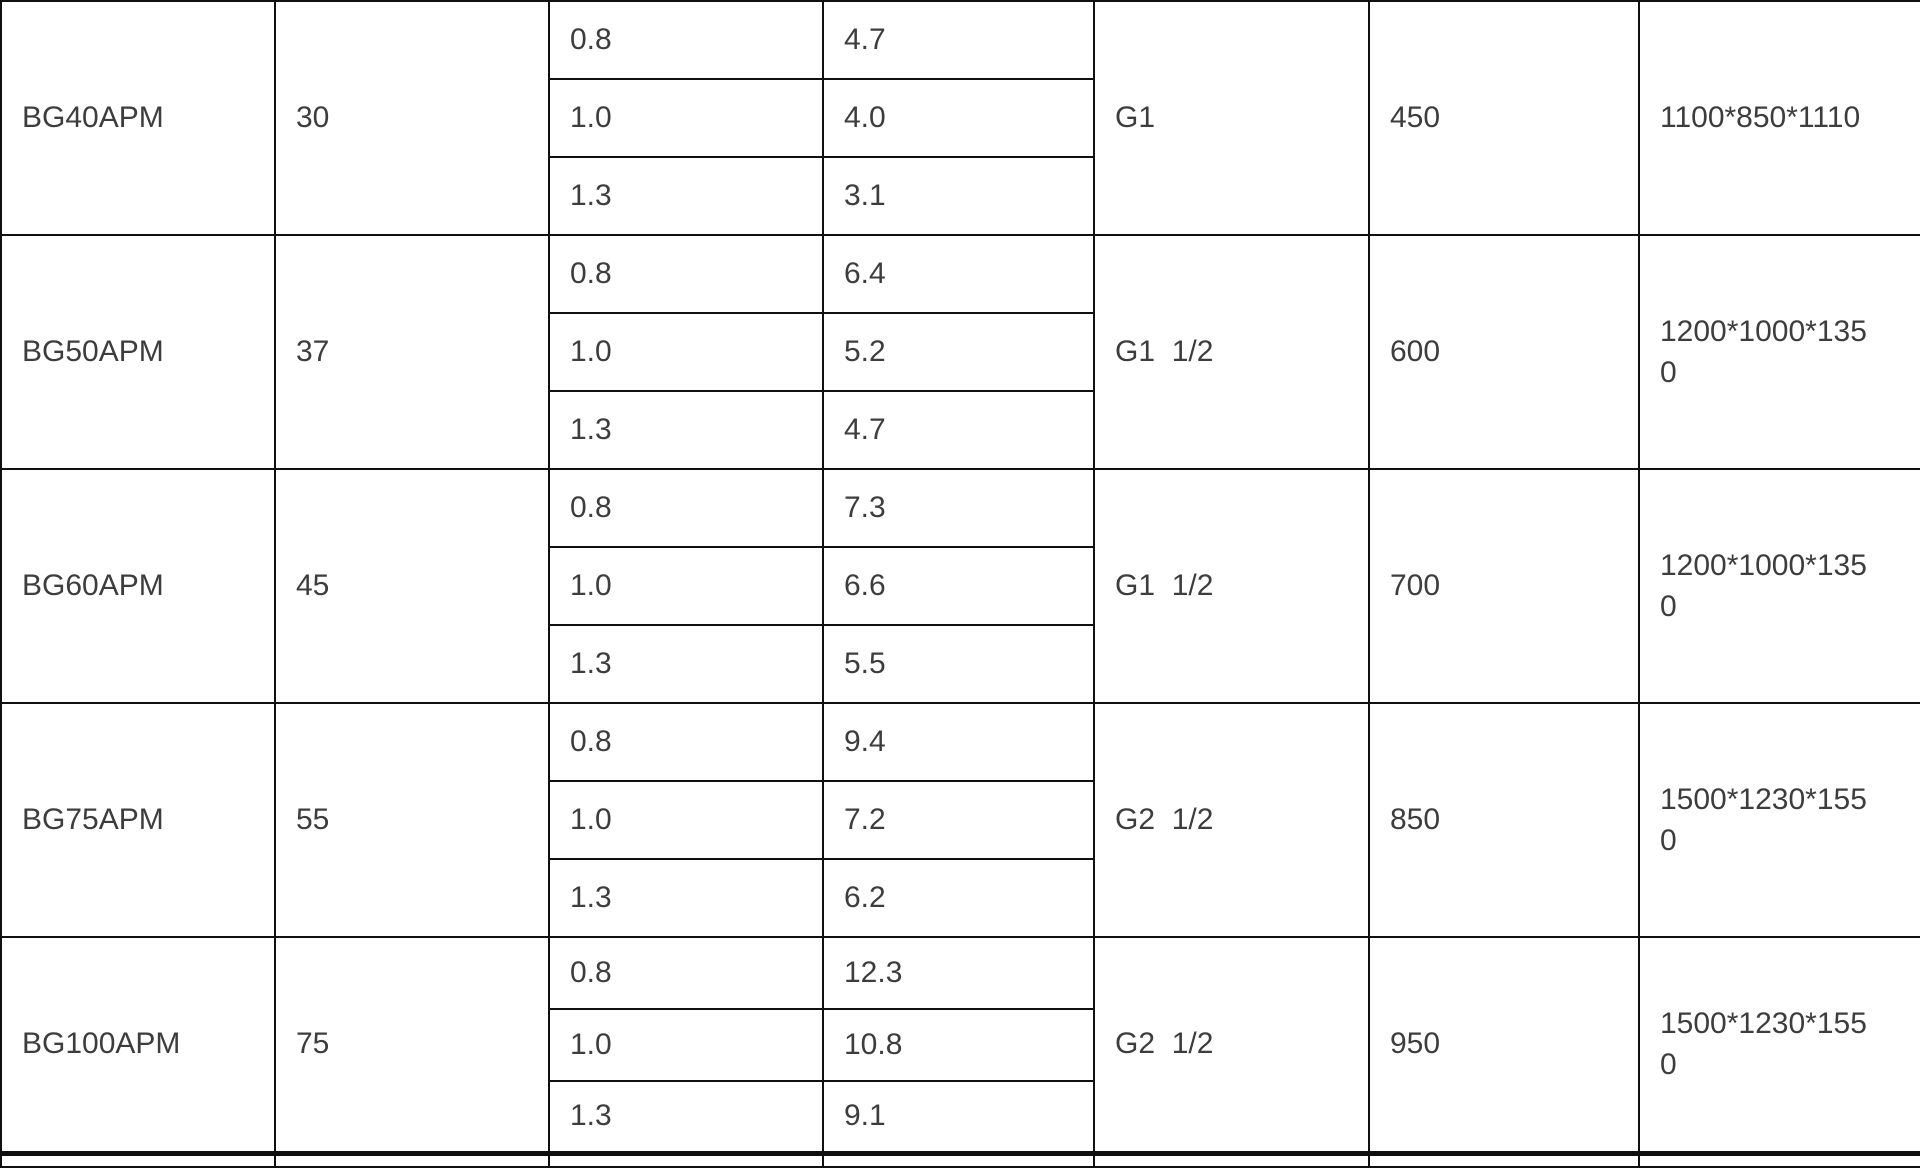 The image size is (1920, 1169). I want to click on cell-dimensions: 1100*850*1110, so click(1779, 118).